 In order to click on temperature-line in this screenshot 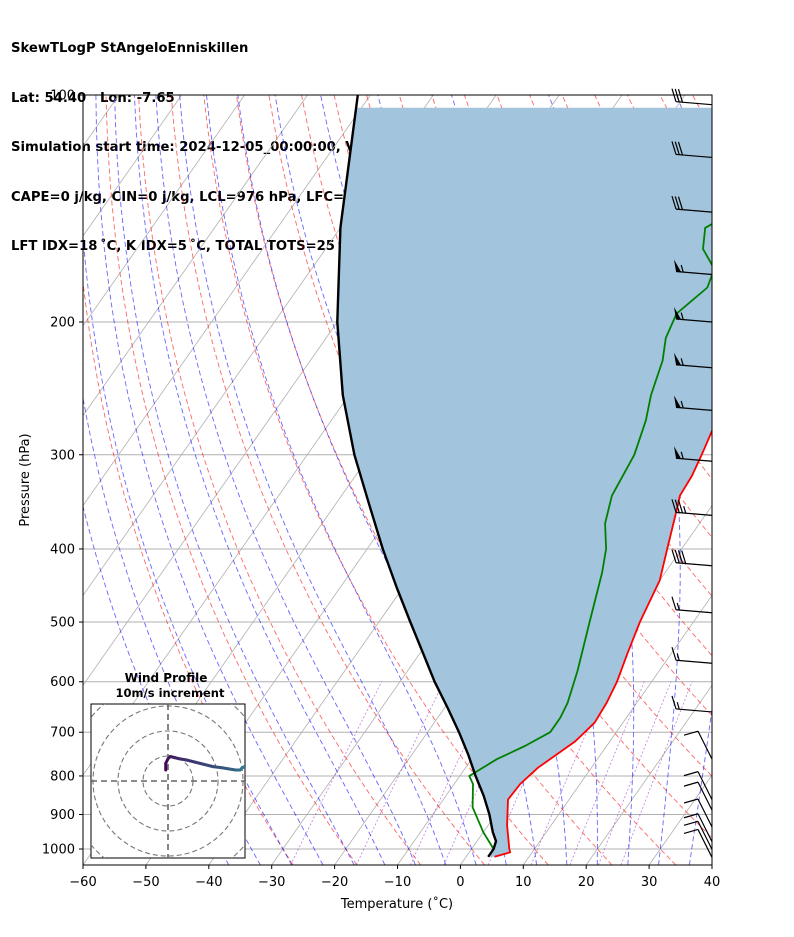, I will do `click(603, 643)`.